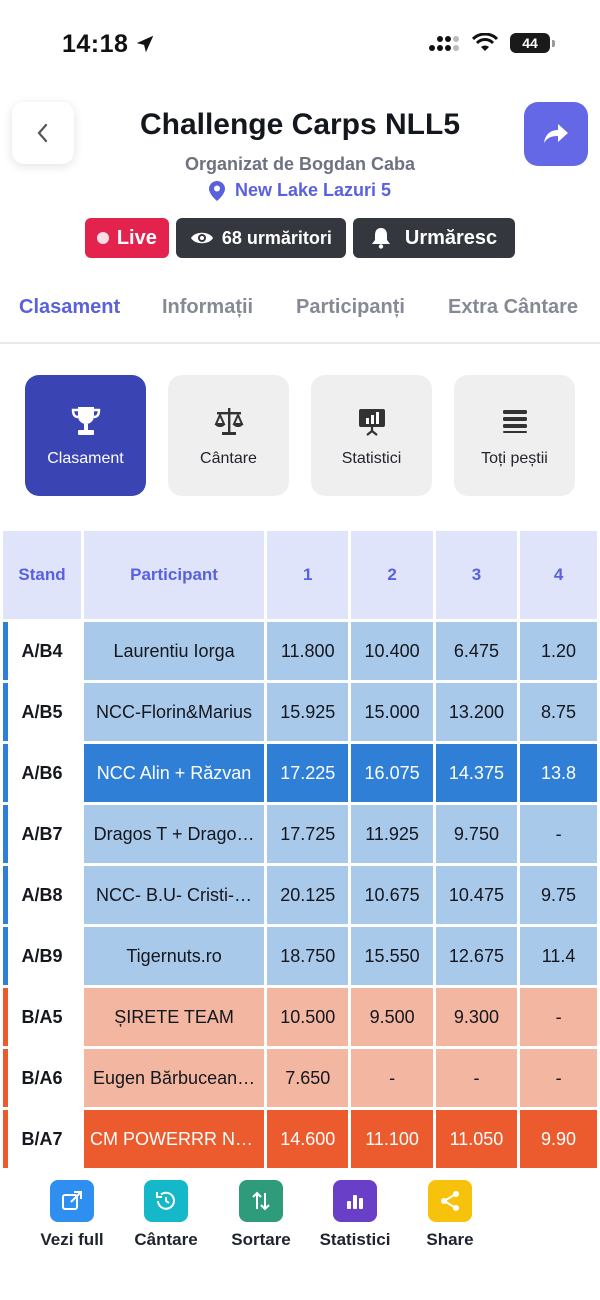  Describe the element at coordinates (42, 895) in the screenshot. I see `stand-cell: A/B8` at that location.